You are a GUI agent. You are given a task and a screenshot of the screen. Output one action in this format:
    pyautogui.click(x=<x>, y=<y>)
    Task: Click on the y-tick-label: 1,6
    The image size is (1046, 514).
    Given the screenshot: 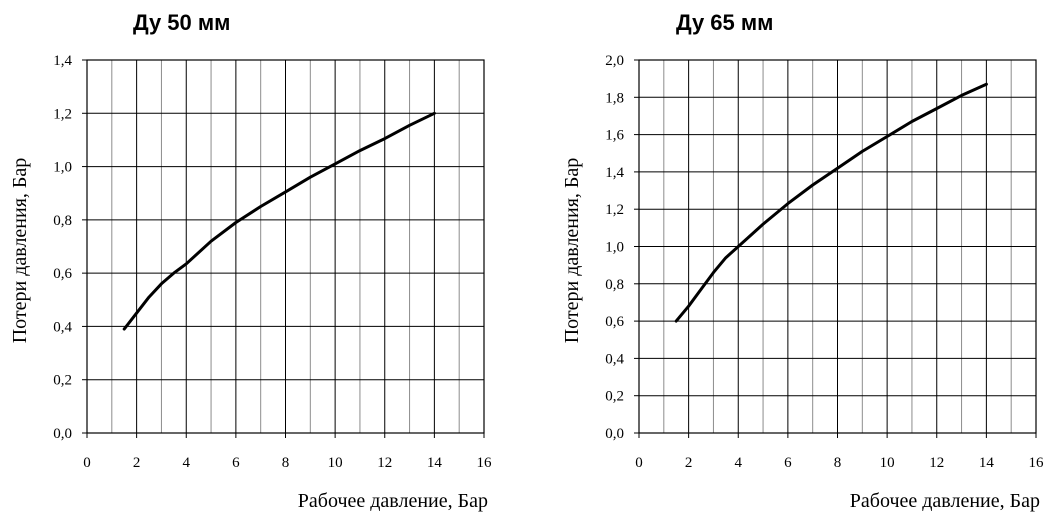 What is the action you would take?
    pyautogui.click(x=614, y=136)
    